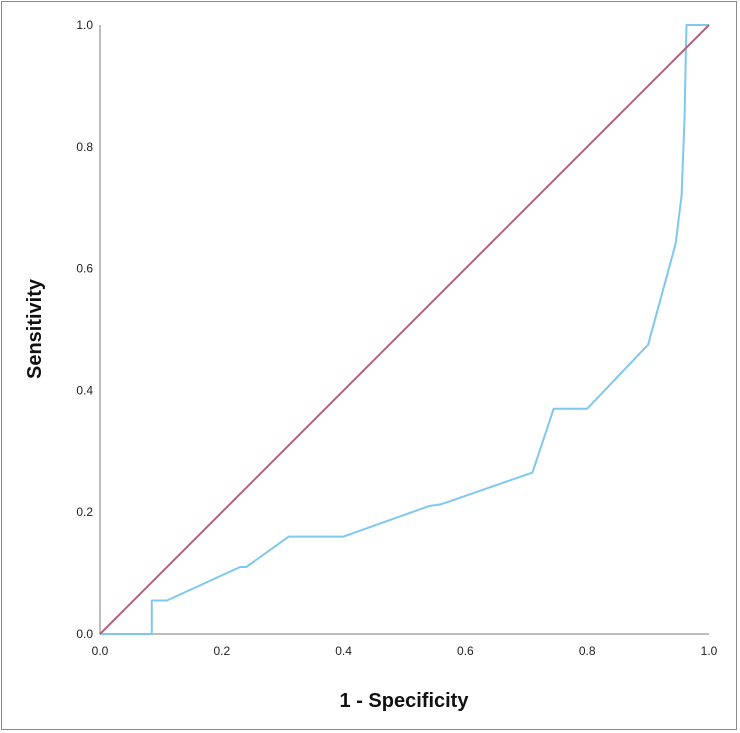  What do you see at coordinates (84, 147) in the screenshot?
I see `y-tick-label: 0.8` at bounding box center [84, 147].